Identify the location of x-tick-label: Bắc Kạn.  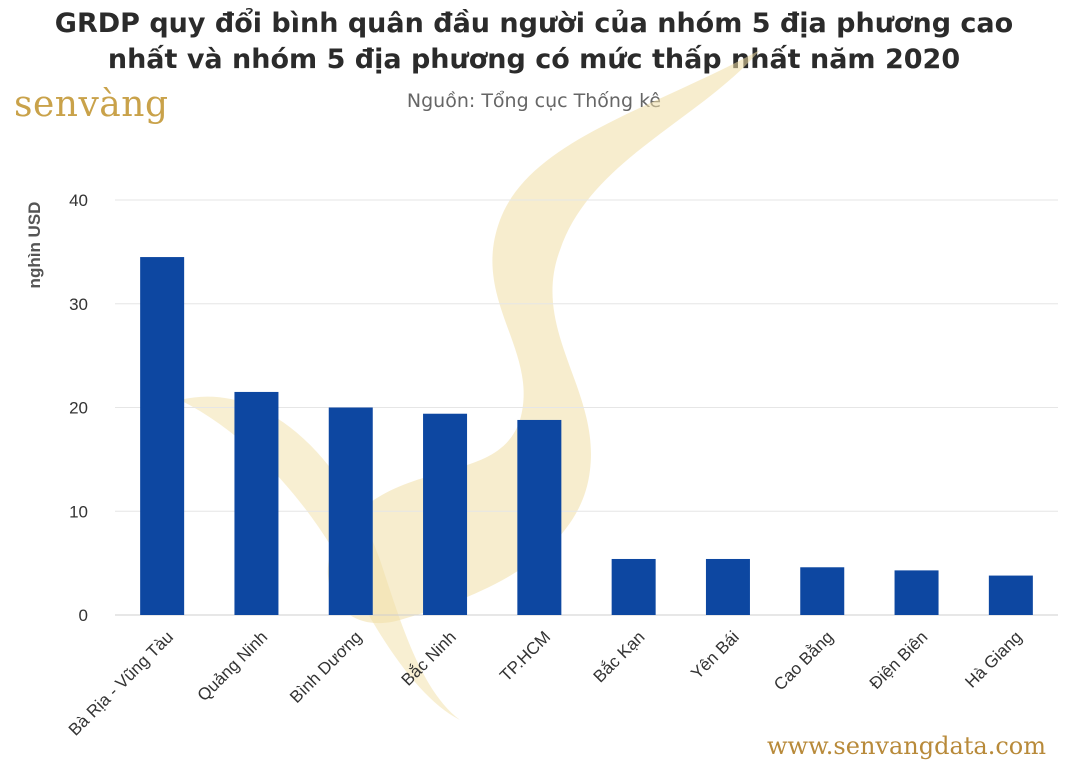
(619, 656).